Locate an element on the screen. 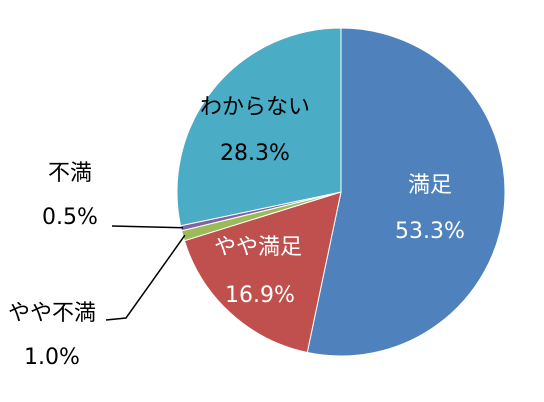 The height and width of the screenshot is (402, 544). leader-lines is located at coordinates (145, 273).